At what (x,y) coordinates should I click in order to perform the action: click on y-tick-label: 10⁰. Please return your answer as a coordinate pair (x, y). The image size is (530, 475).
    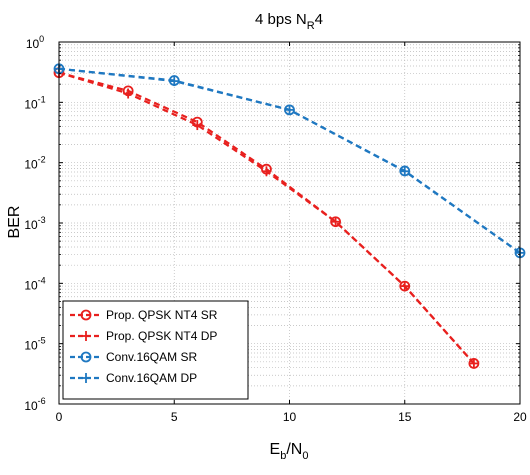
    Looking at the image, I should click on (35, 42).